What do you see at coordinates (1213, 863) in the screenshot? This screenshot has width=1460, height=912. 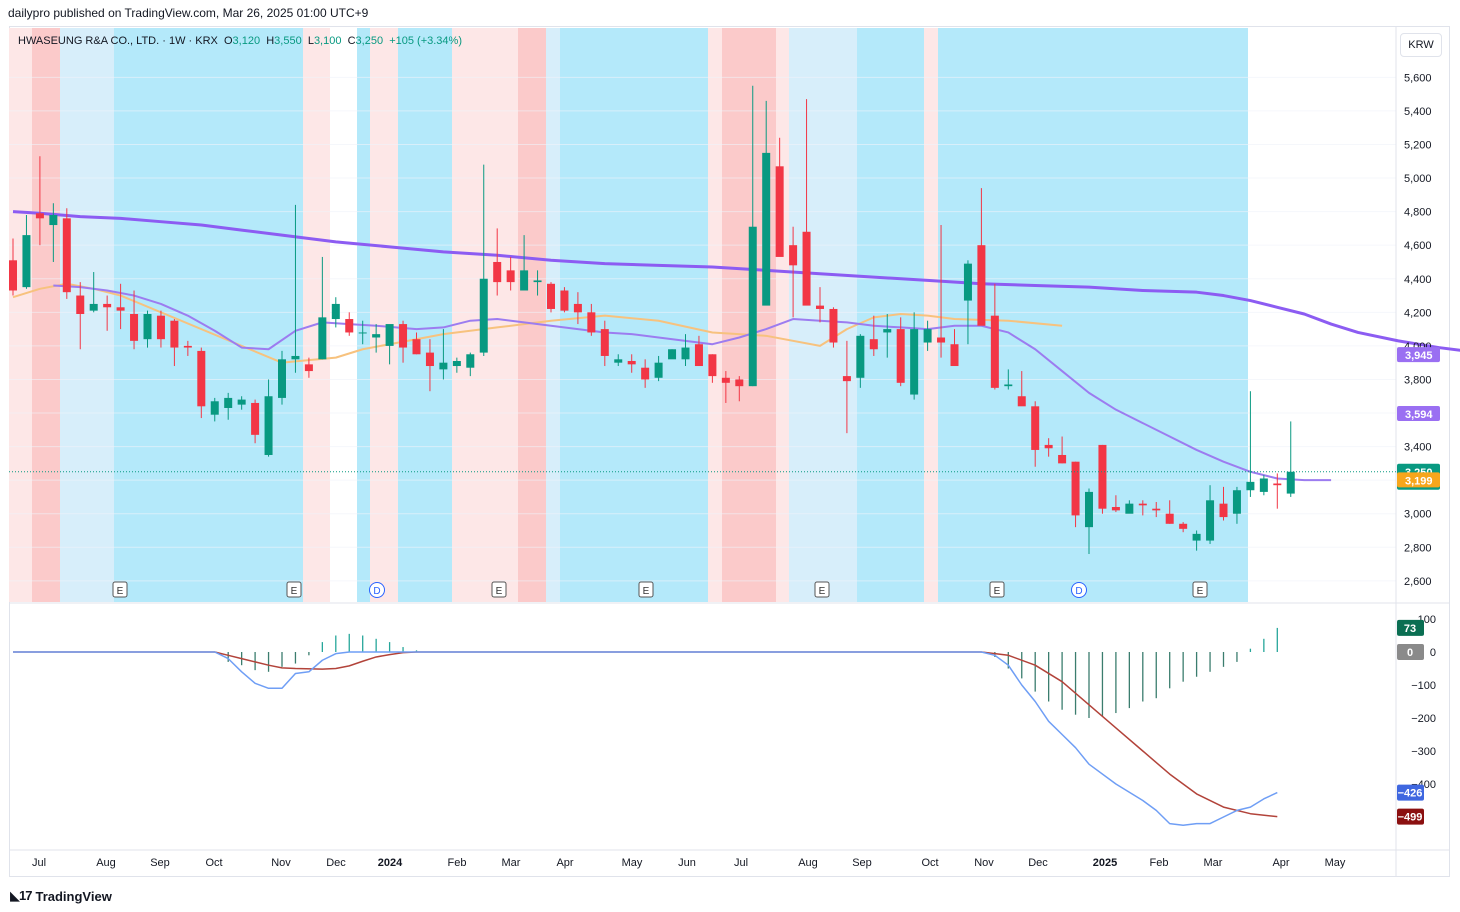 I see `x-tick-label: Mar` at bounding box center [1213, 863].